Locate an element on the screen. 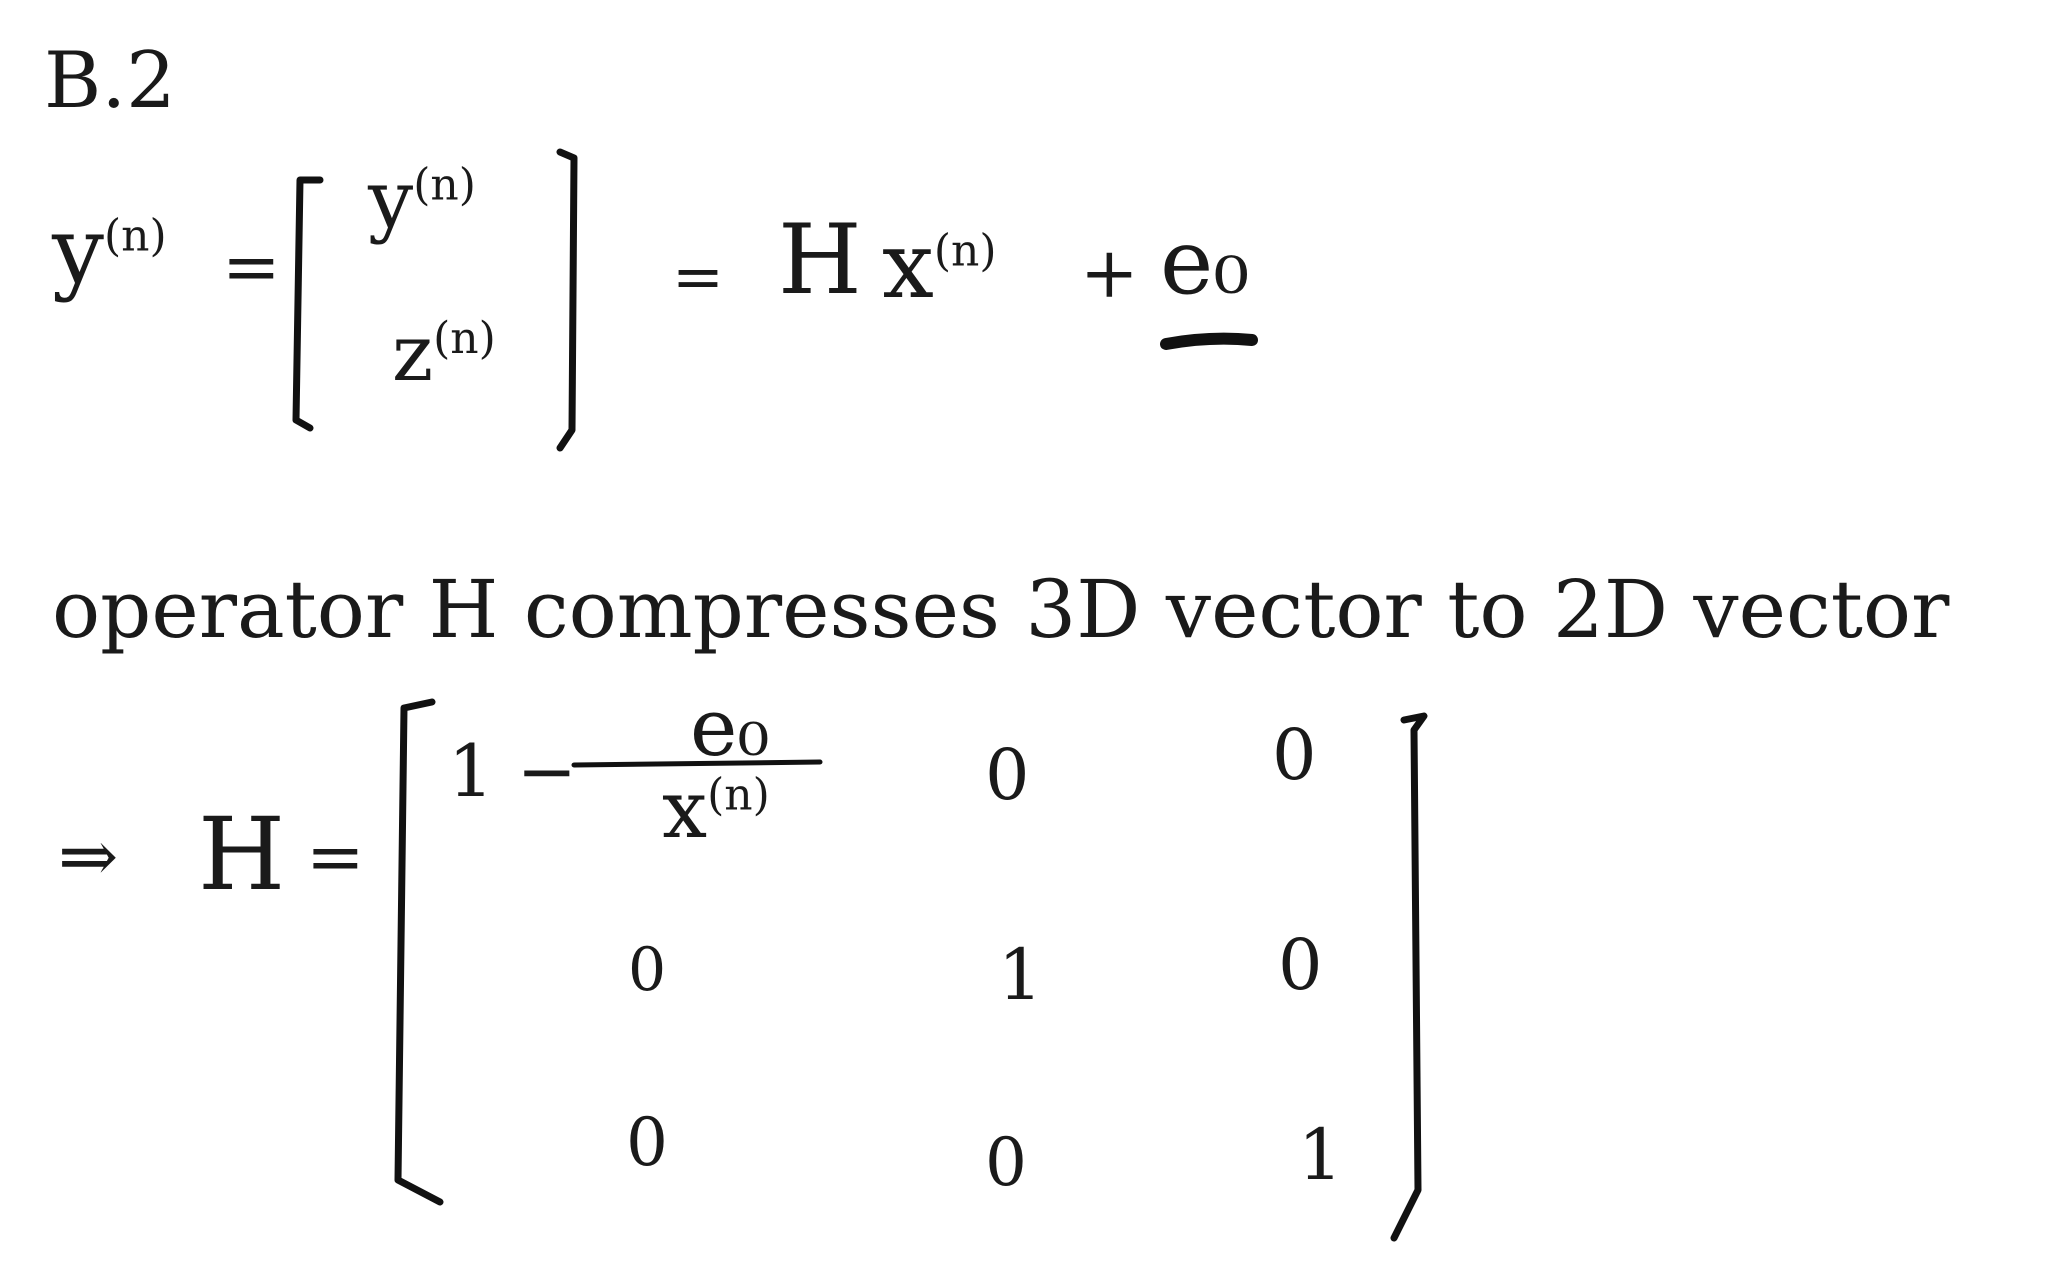  matrix-r3c1: 0 is located at coordinates (647, 1142).